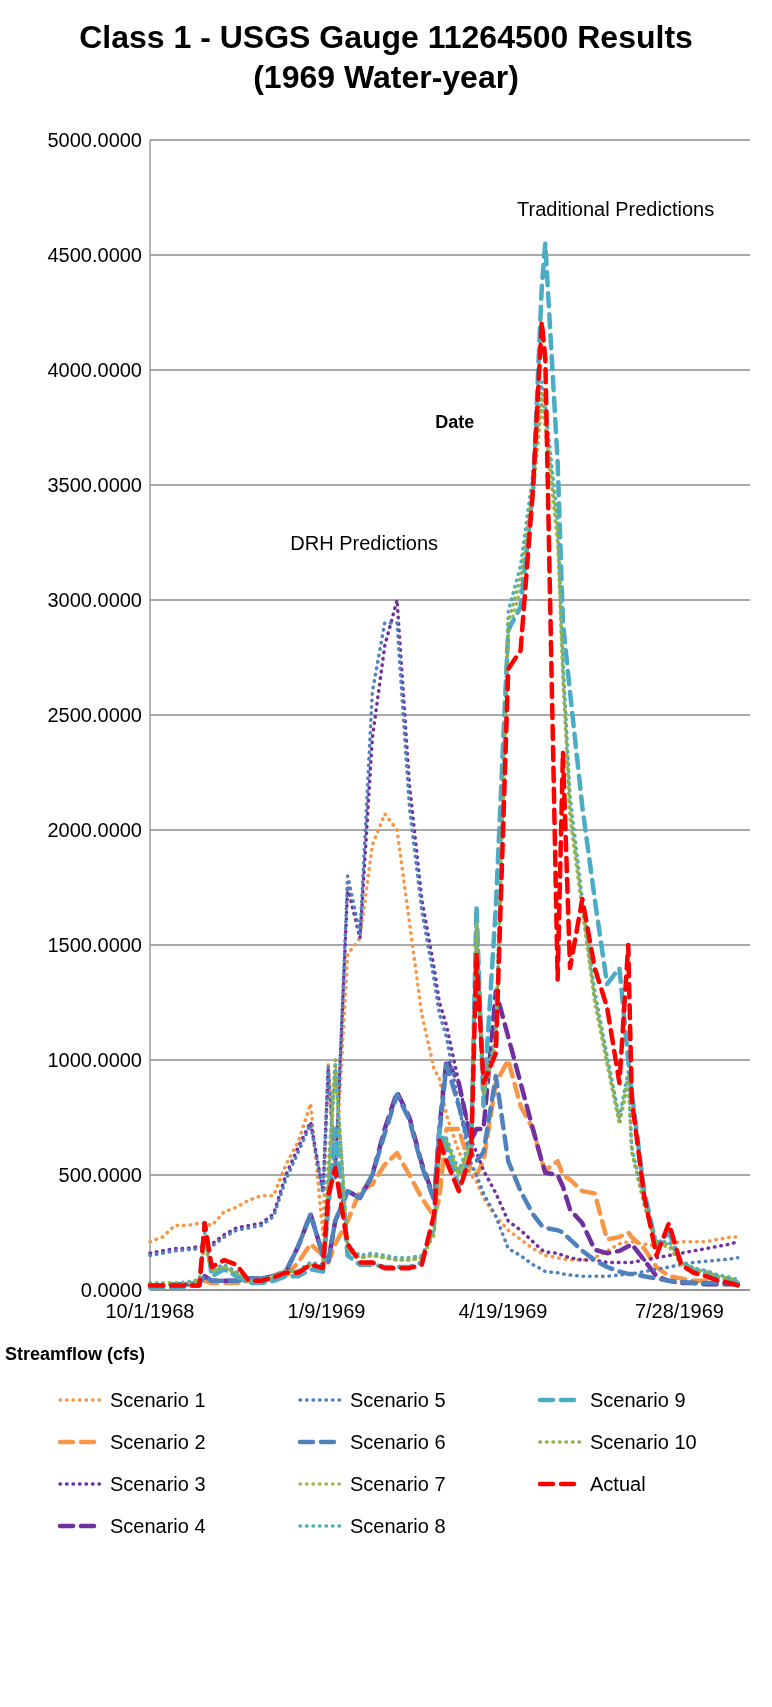  I want to click on legend-label: Scenario 8, so click(398, 1526).